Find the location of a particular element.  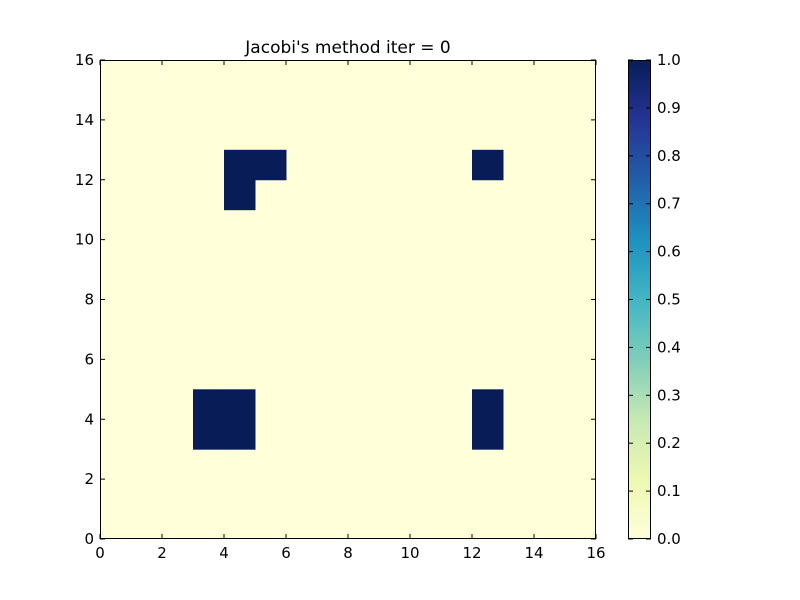

colorbar-tick-label-0: 0.0 is located at coordinates (669, 539).